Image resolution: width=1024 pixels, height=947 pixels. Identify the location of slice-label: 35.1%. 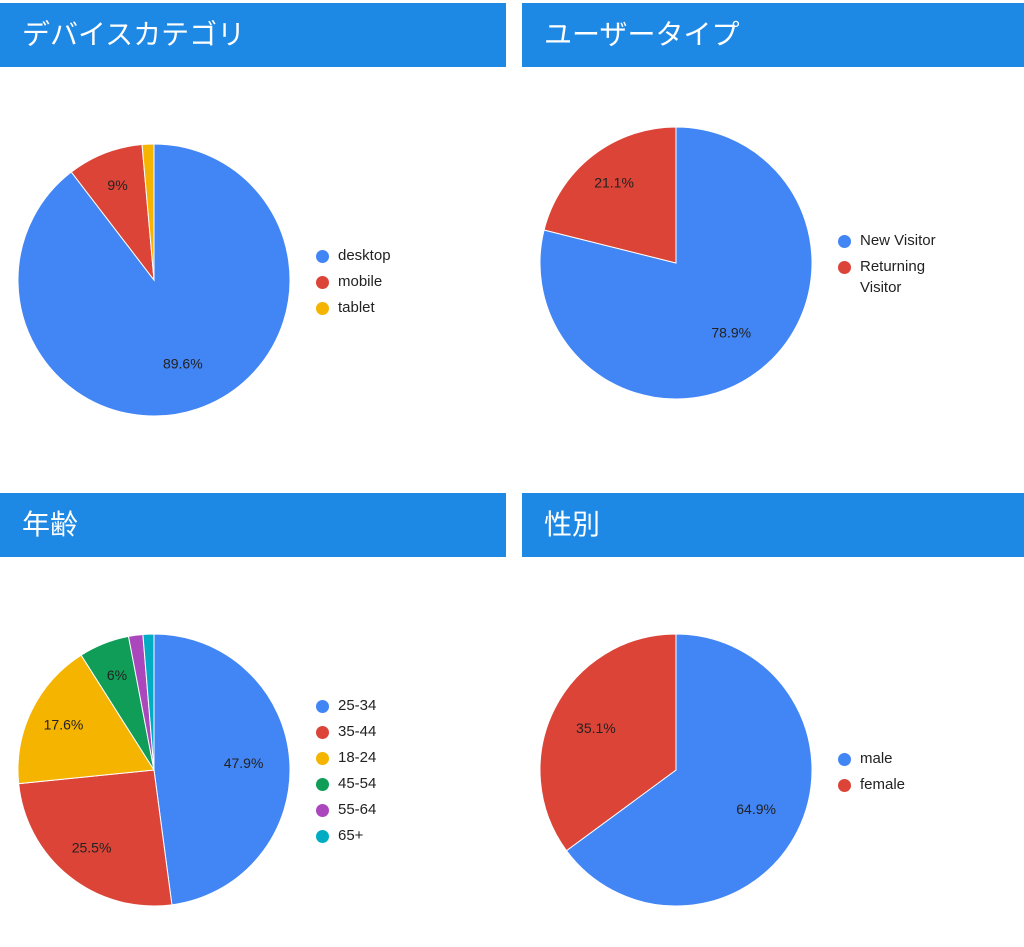
(596, 728).